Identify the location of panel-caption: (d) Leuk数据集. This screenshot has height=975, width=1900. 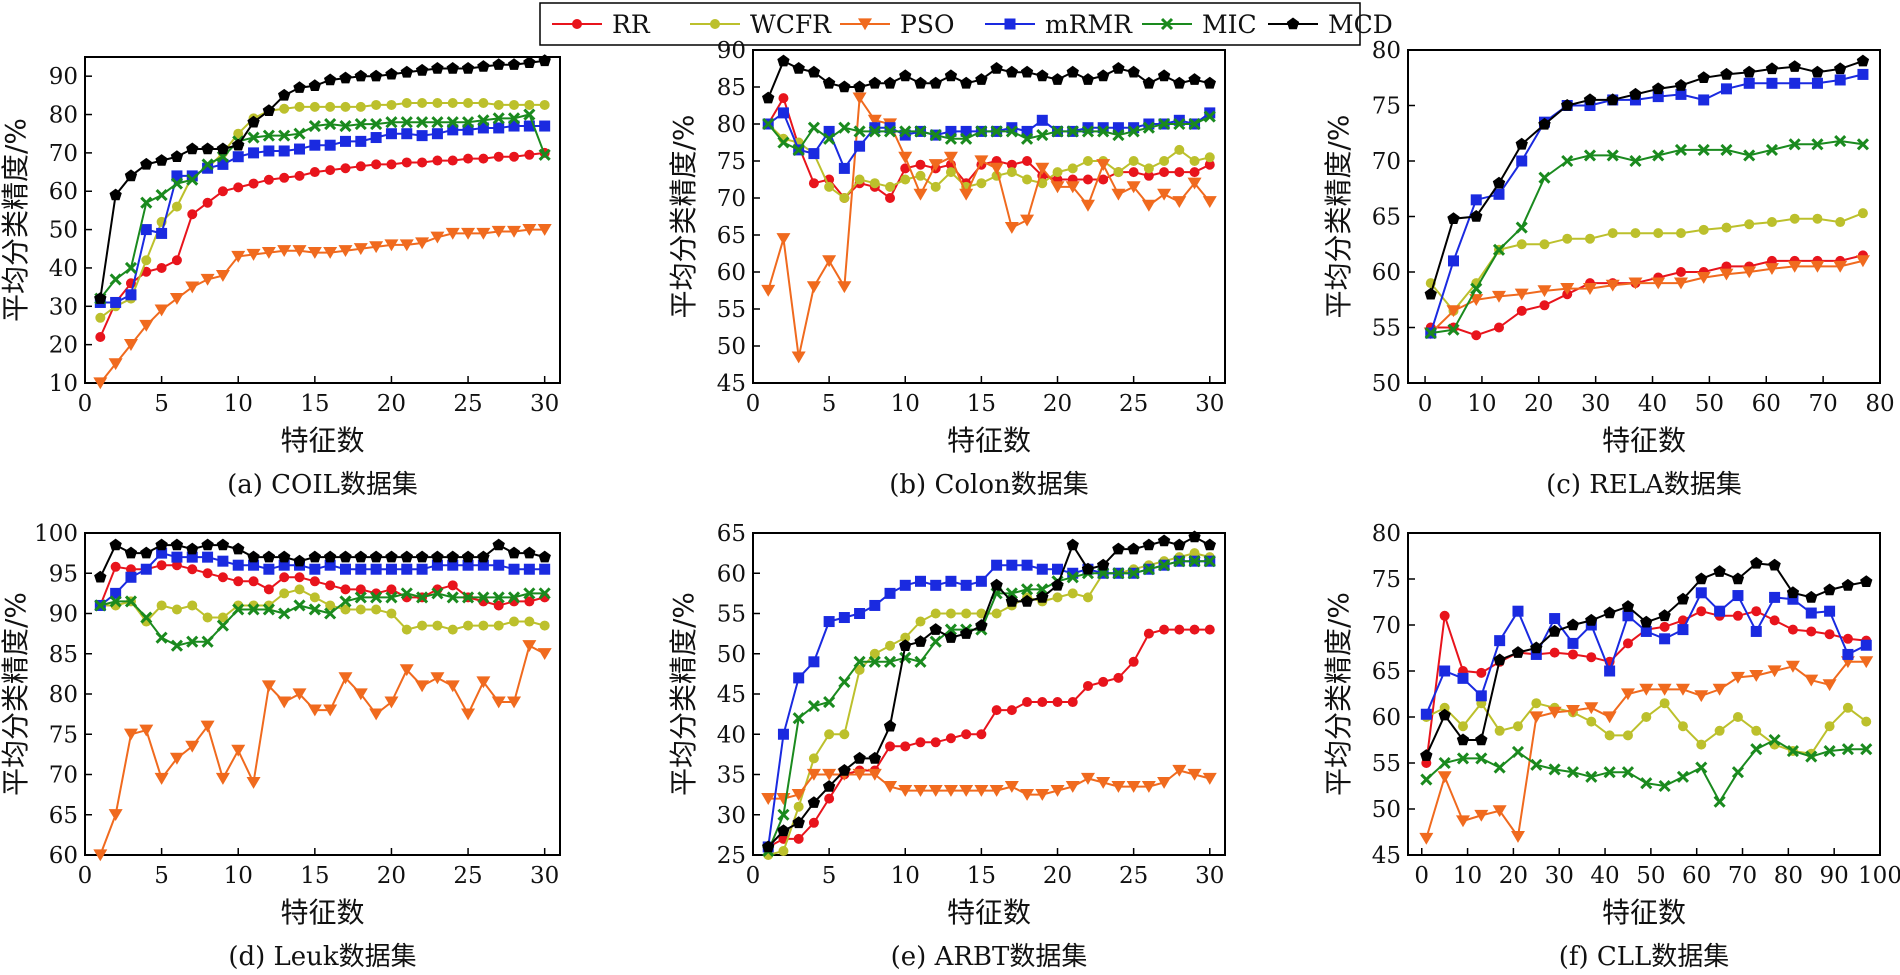
(322, 957).